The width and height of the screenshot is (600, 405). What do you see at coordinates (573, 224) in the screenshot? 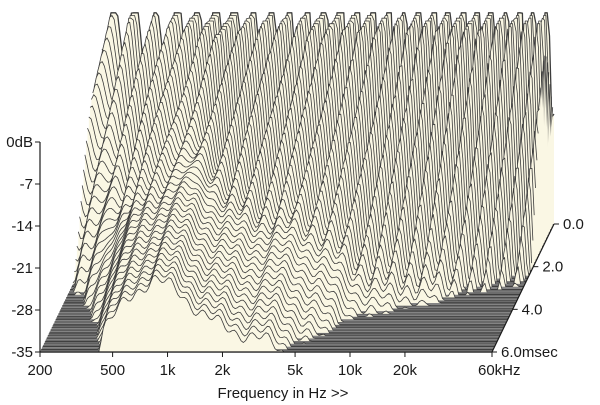
I see `time-tick-label: 0.0` at bounding box center [573, 224].